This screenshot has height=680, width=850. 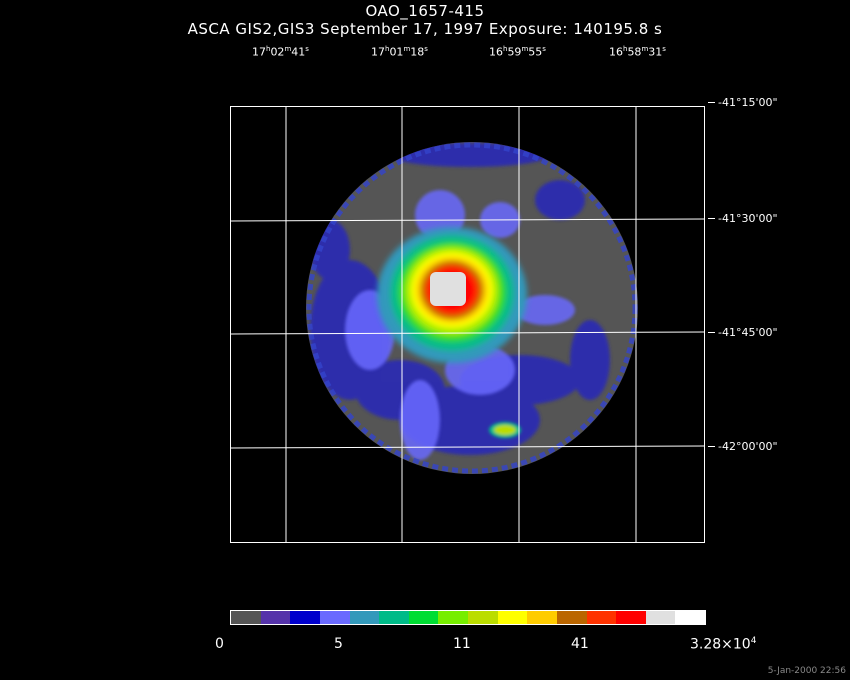 What do you see at coordinates (399, 52) in the screenshot?
I see `ra-label: 17h01m18s` at bounding box center [399, 52].